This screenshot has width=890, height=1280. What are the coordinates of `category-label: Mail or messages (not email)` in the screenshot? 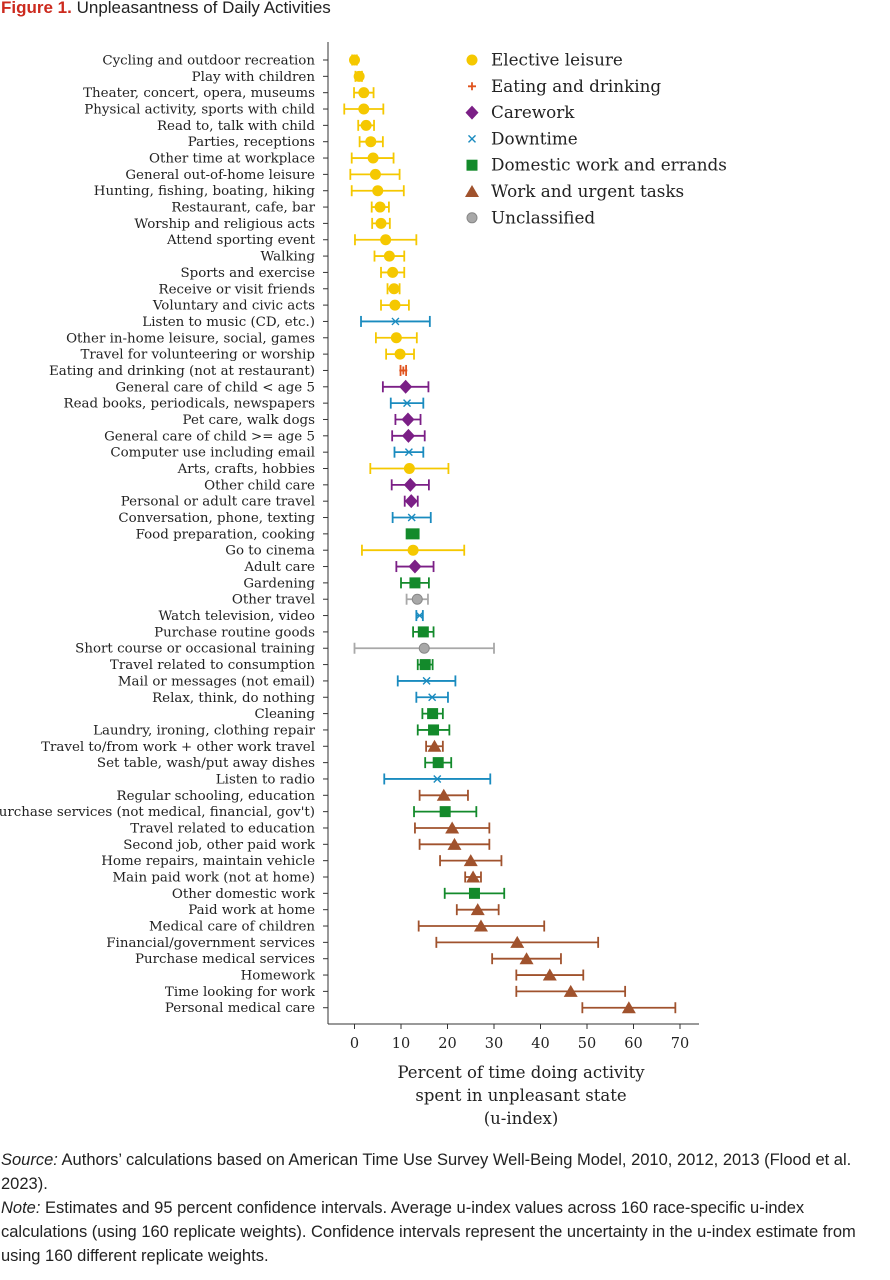 It's located at (216, 681).